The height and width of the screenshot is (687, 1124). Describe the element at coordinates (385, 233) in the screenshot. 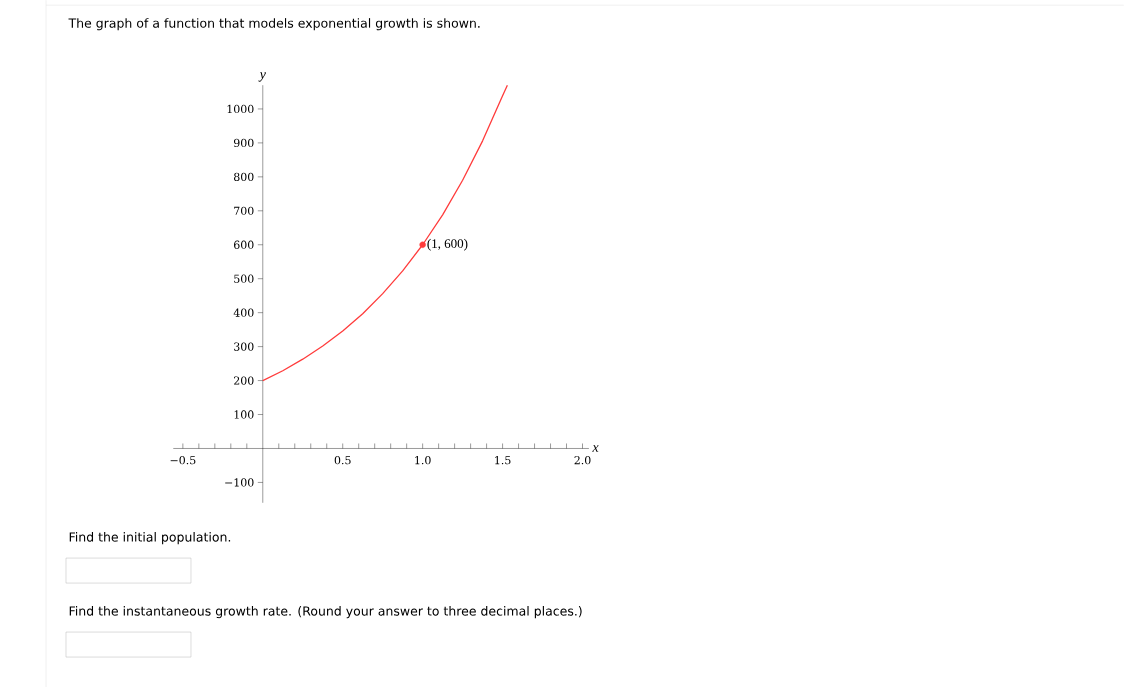

I see `line-series` at that location.